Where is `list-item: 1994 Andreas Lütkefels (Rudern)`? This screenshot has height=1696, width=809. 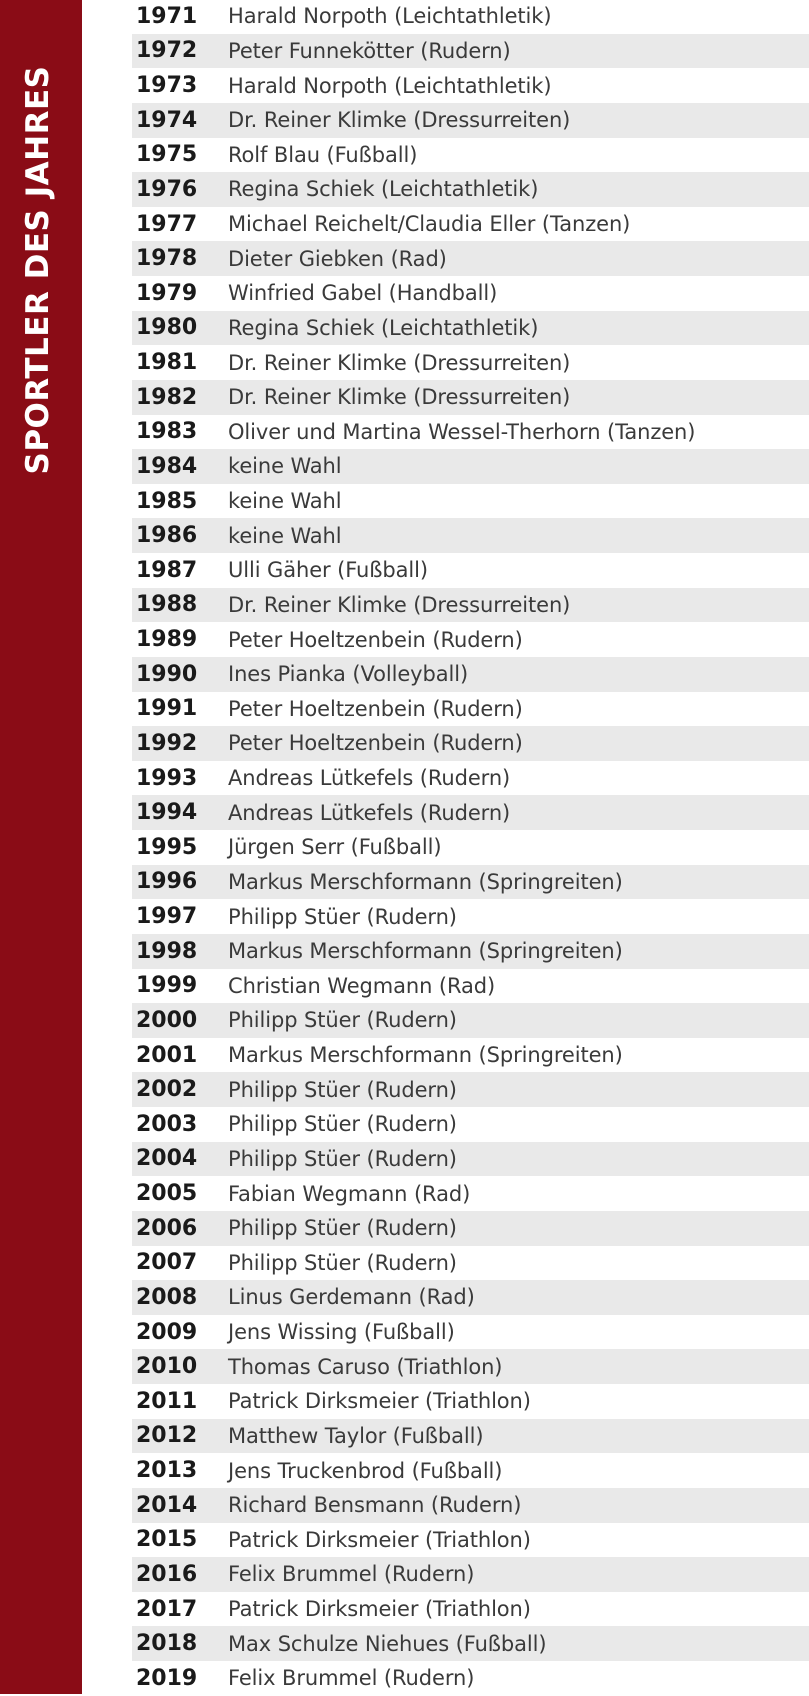
list-item: 1994 Andreas Lütkefels (Rudern) is located at coordinates (470, 812).